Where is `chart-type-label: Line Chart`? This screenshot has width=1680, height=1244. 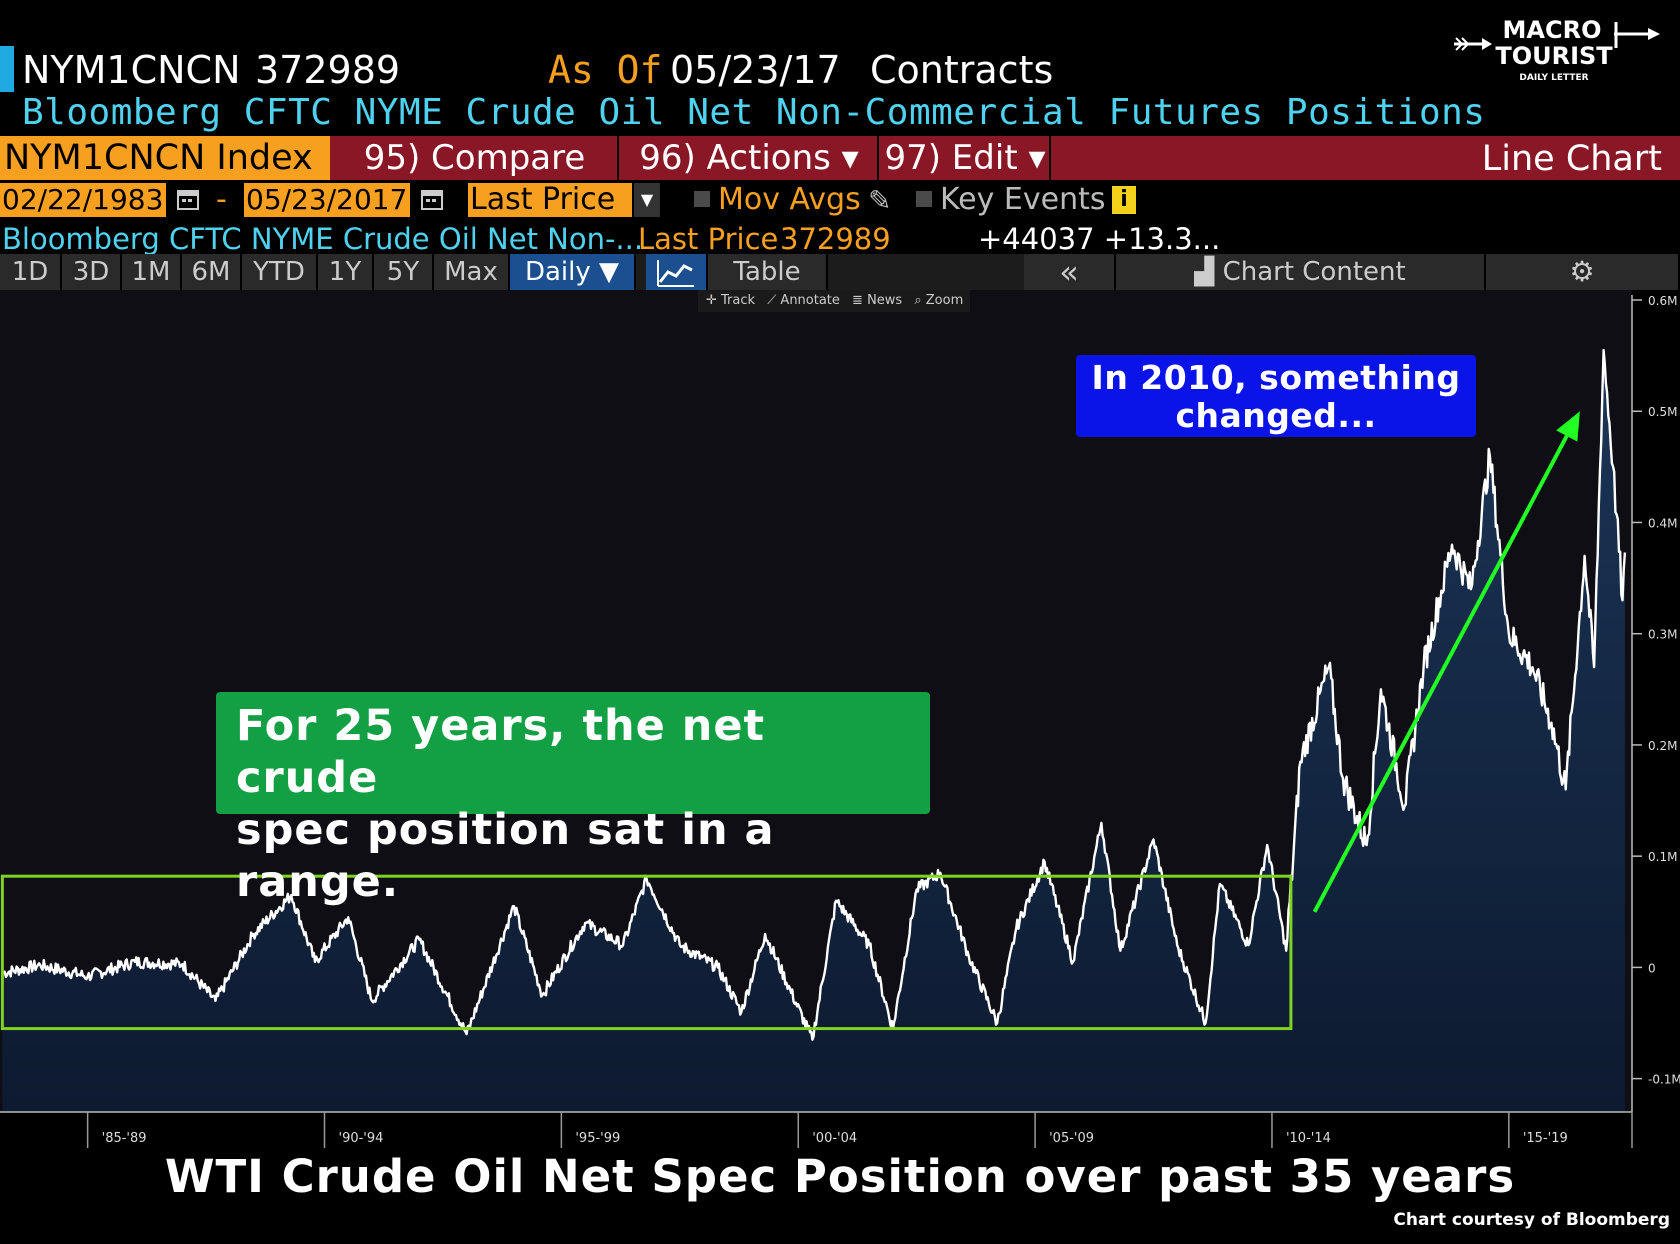
chart-type-label: Line Chart is located at coordinates (1571, 159).